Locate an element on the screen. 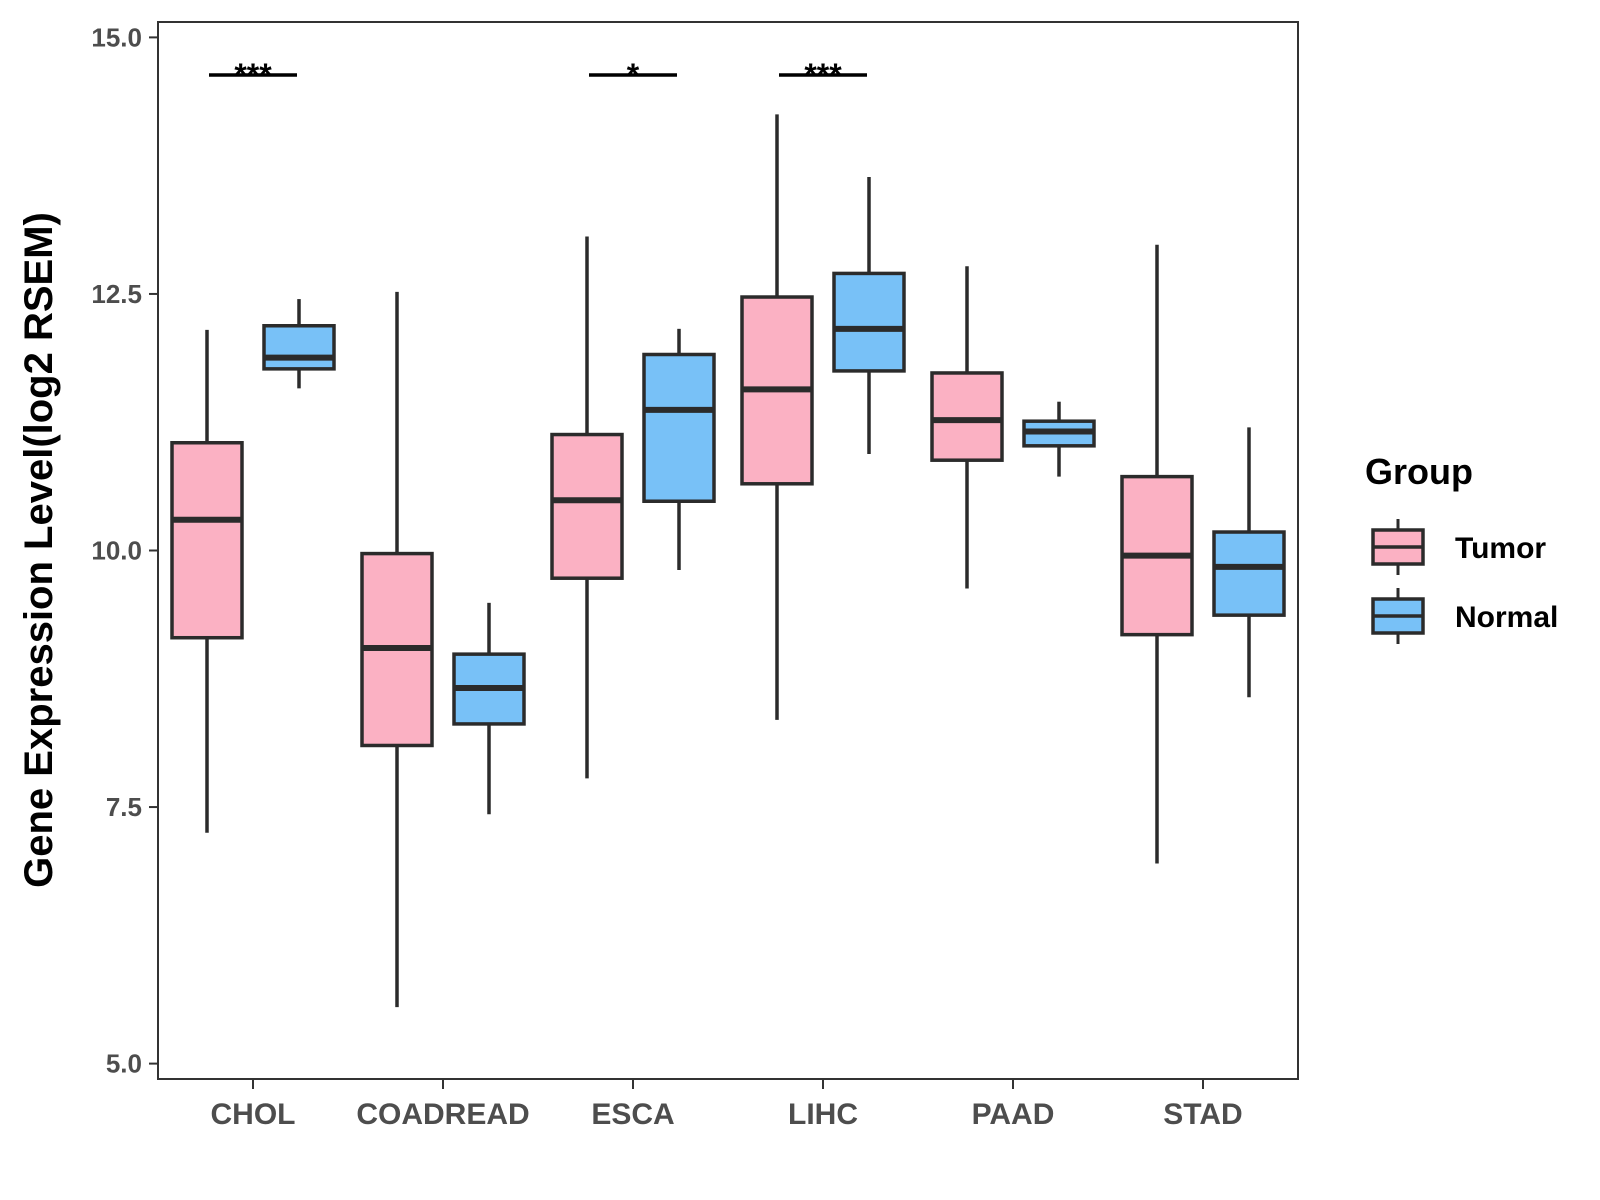 The height and width of the screenshot is (1200, 1600). box-normal-stad is located at coordinates (1249, 562).